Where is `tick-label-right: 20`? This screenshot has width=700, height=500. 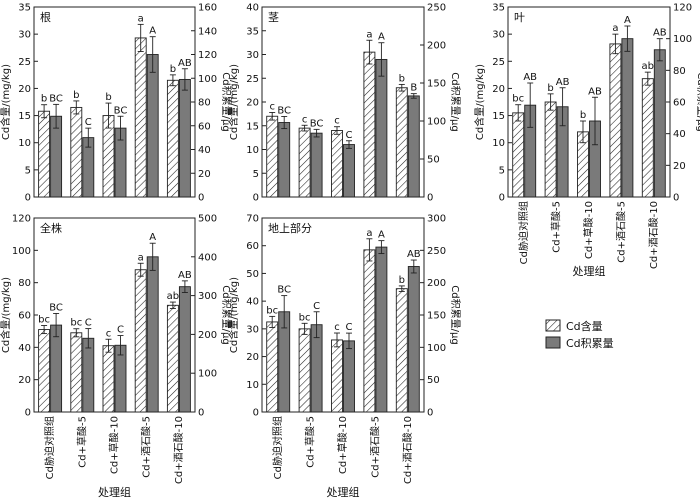
tick-label-right: 20 is located at coordinates (204, 174).